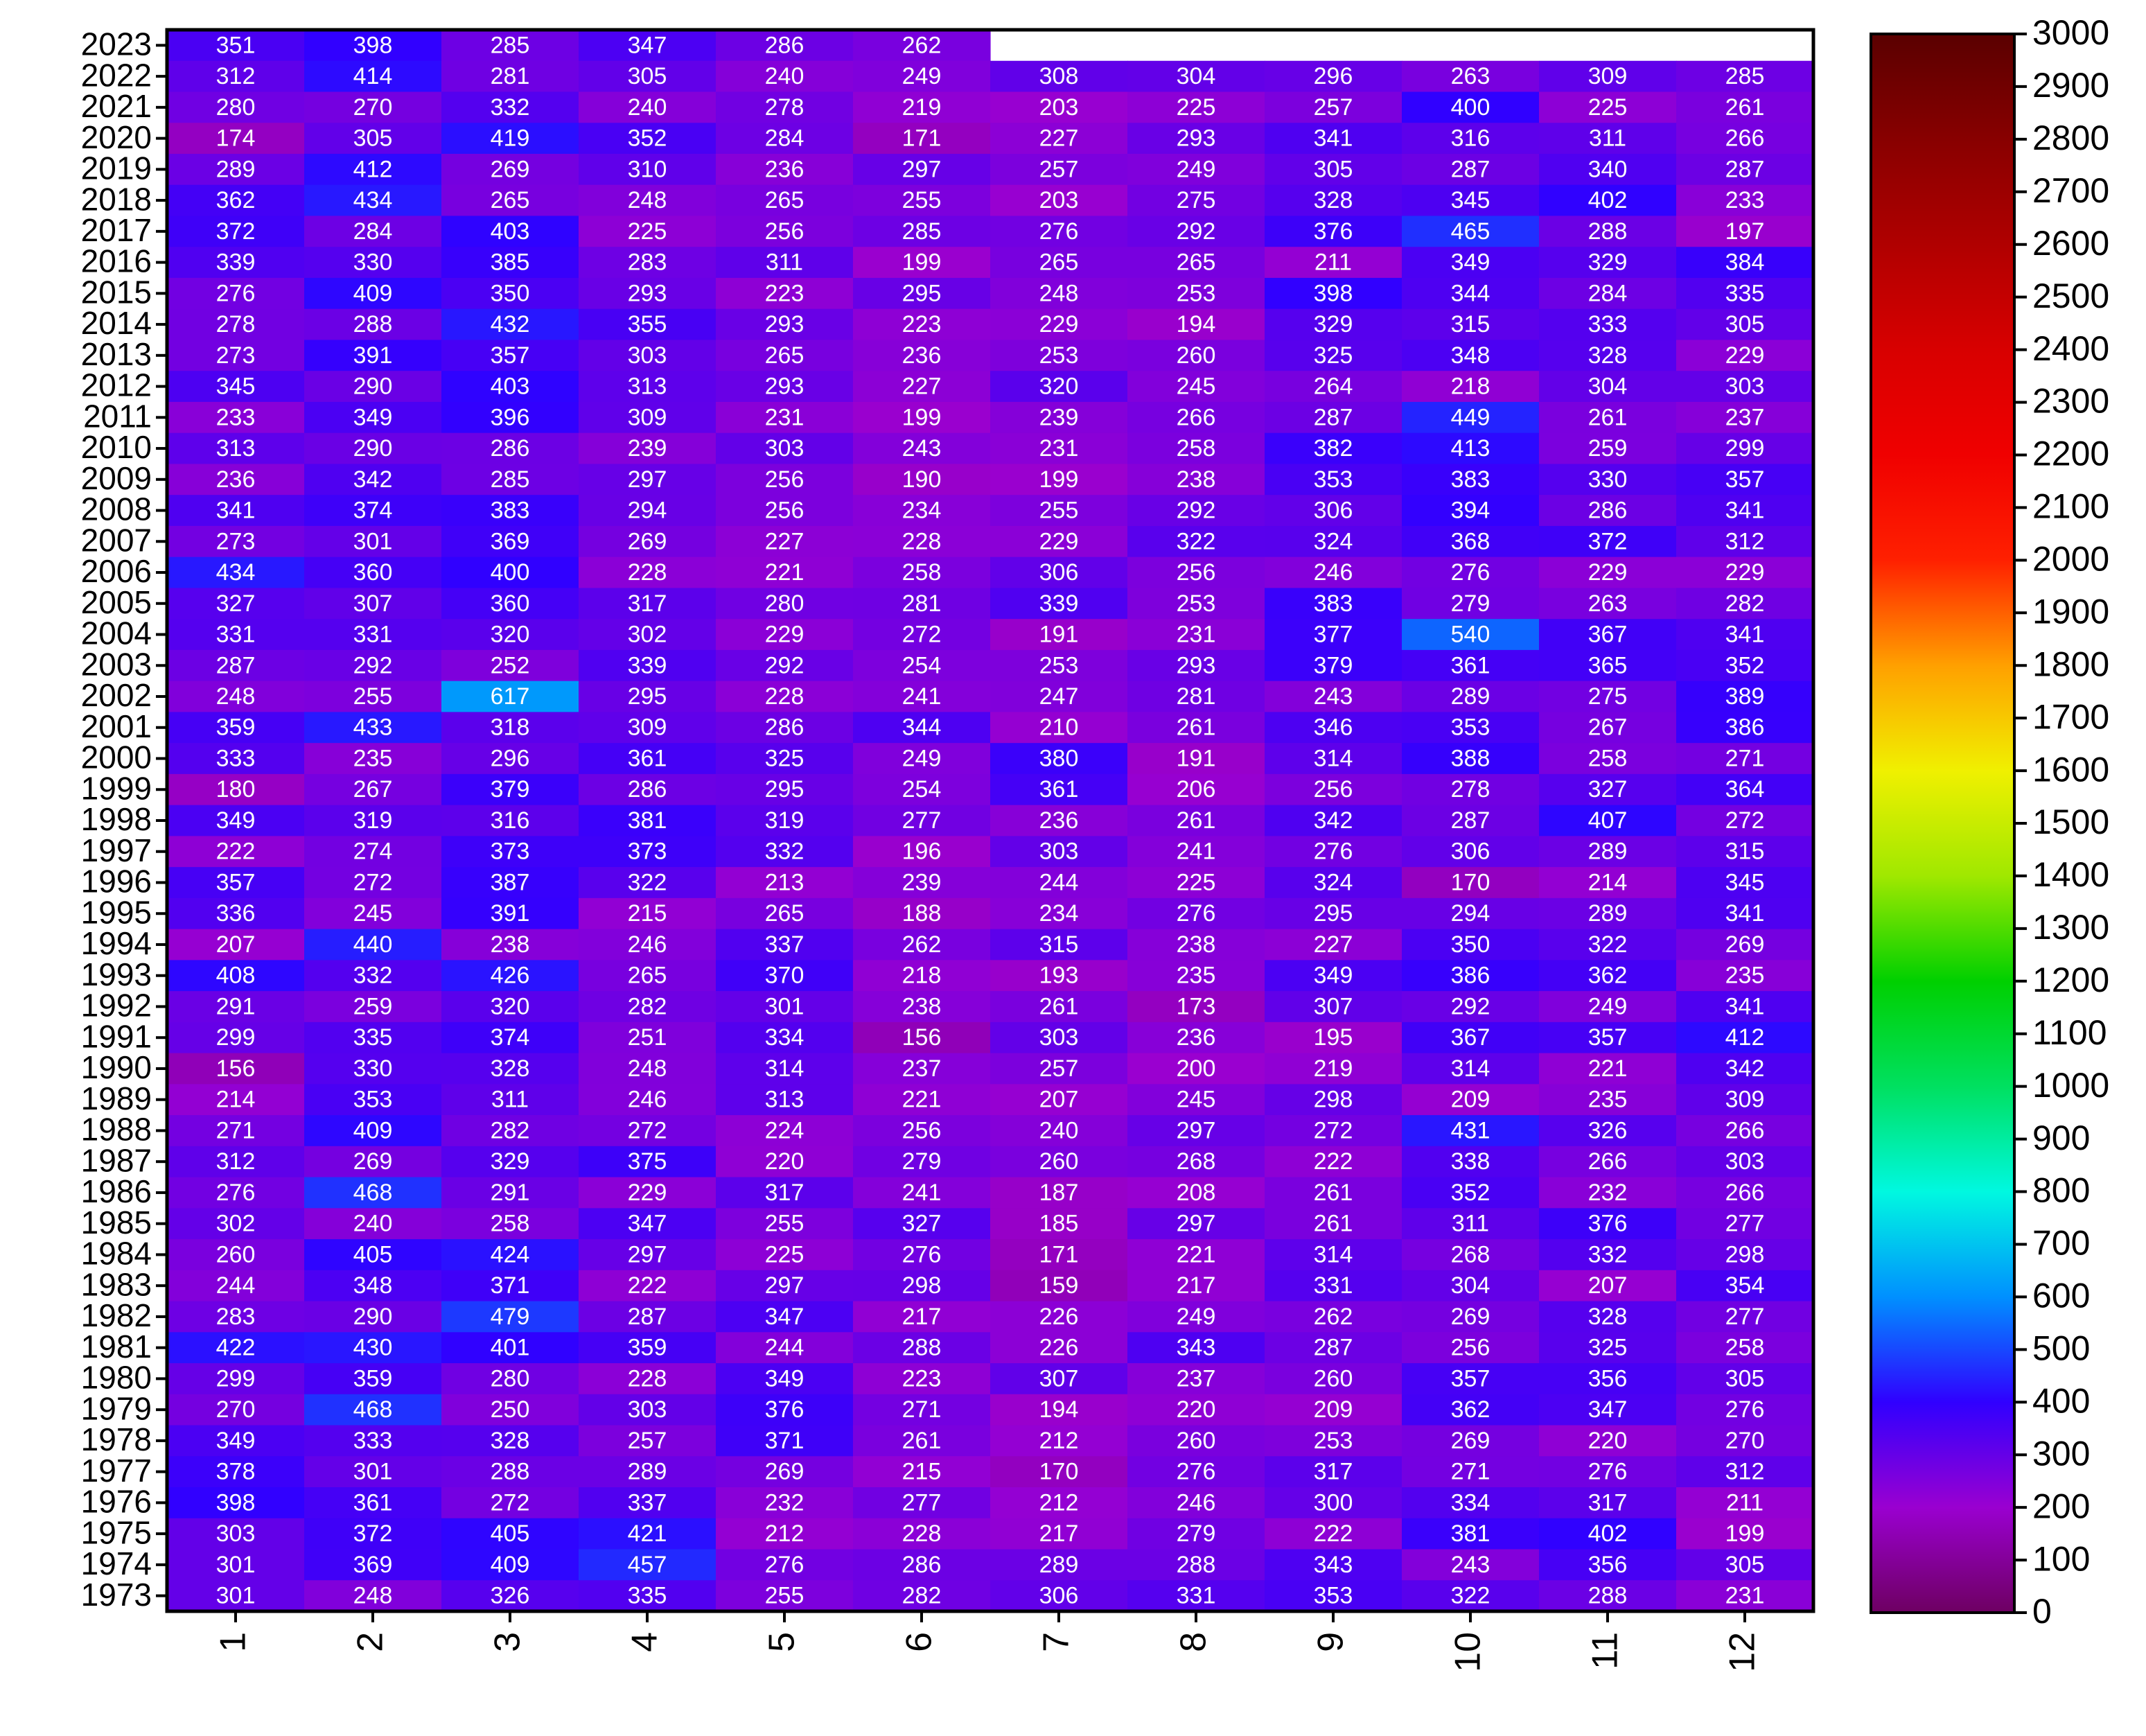 The width and height of the screenshot is (2146, 1736). What do you see at coordinates (1057, 1642) in the screenshot?
I see `x-tick-label: 7` at bounding box center [1057, 1642].